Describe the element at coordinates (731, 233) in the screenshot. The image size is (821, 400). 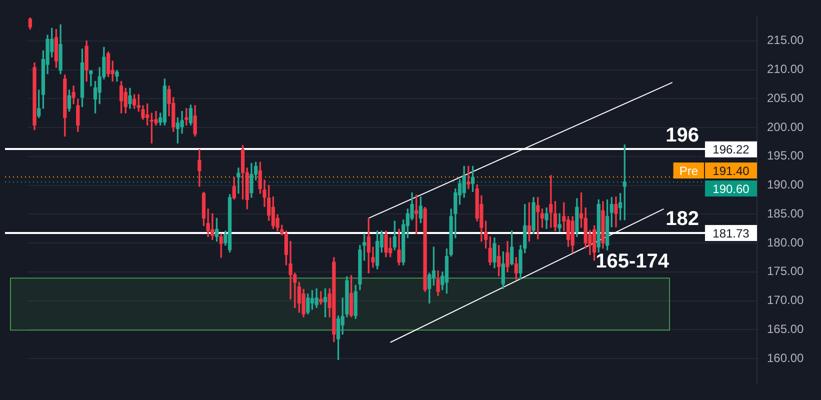
I see `annotation: 181.73` at that location.